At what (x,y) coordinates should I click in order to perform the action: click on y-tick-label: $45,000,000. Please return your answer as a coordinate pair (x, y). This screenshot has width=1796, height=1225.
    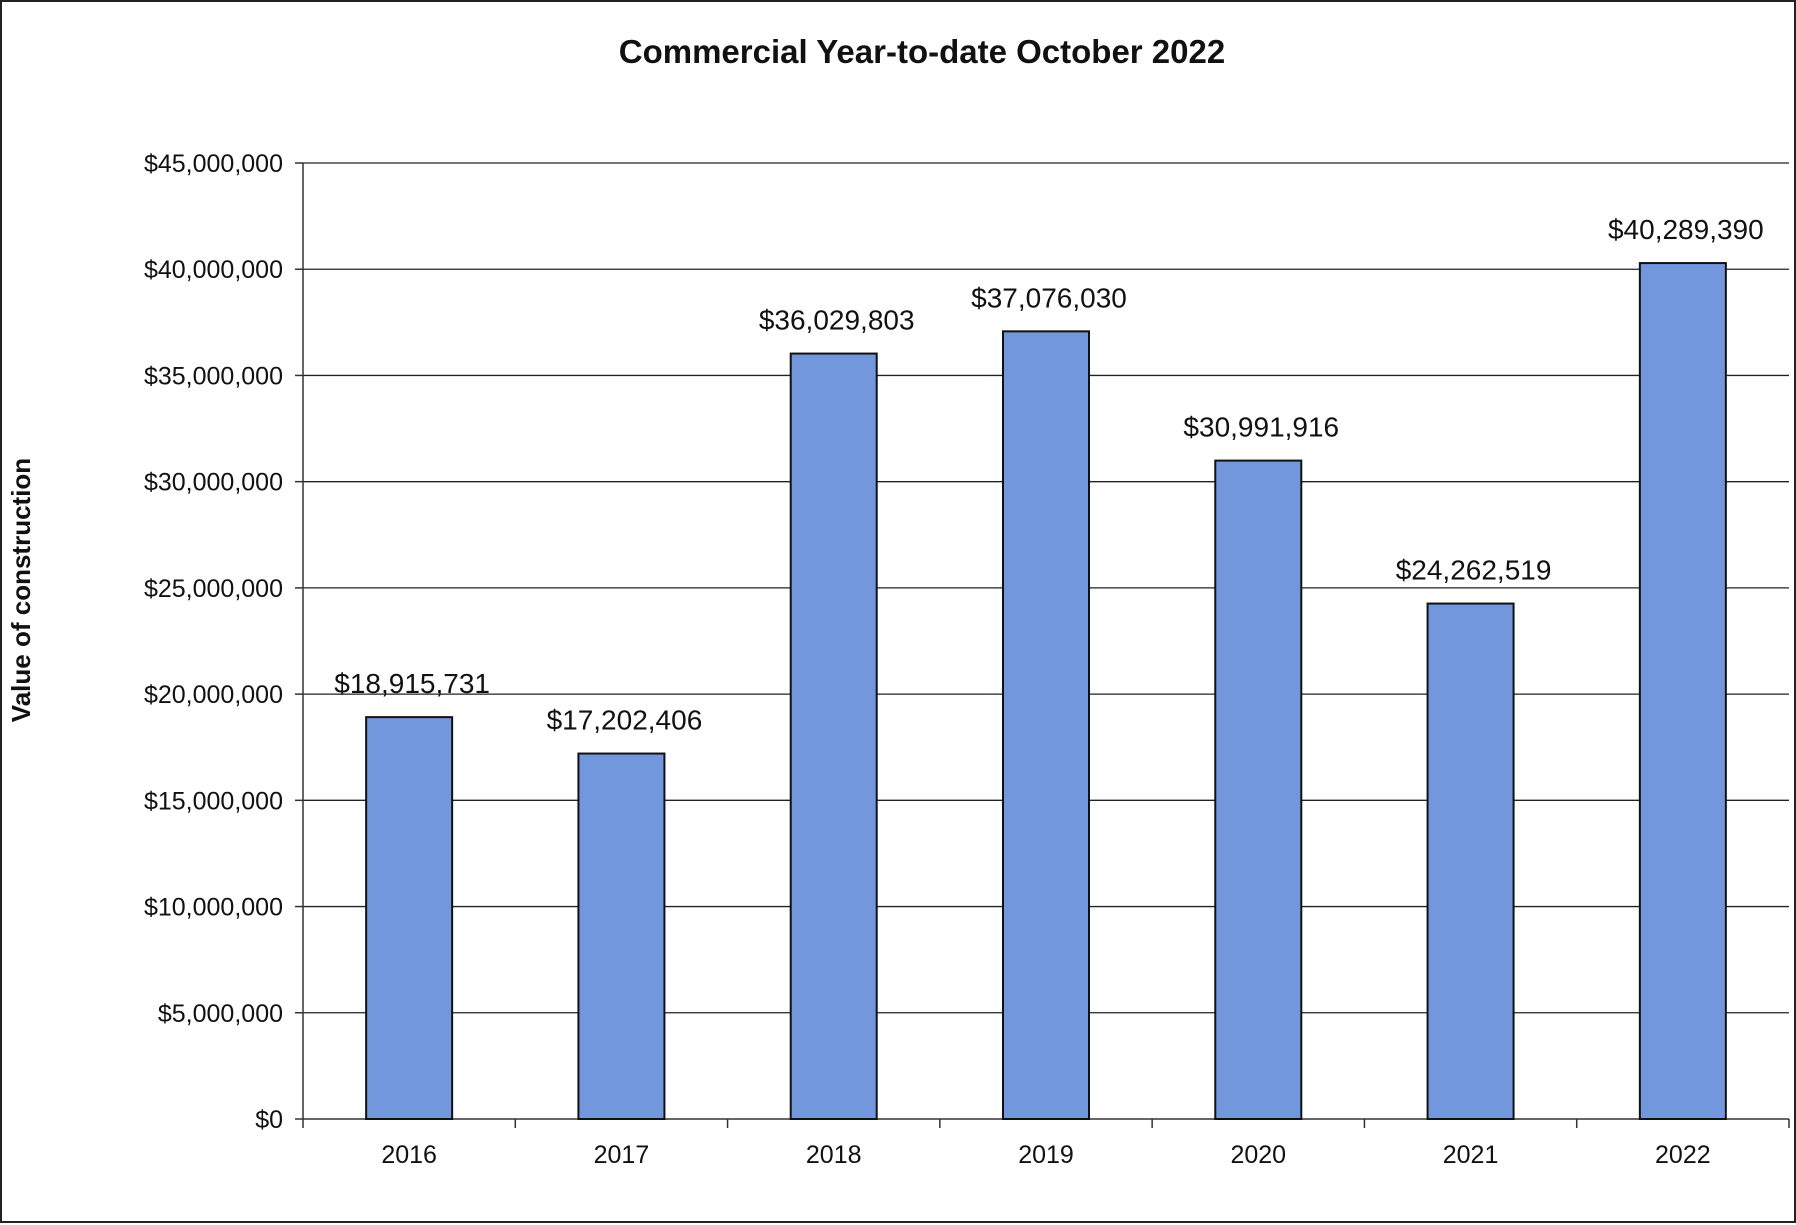
    Looking at the image, I should click on (213, 164).